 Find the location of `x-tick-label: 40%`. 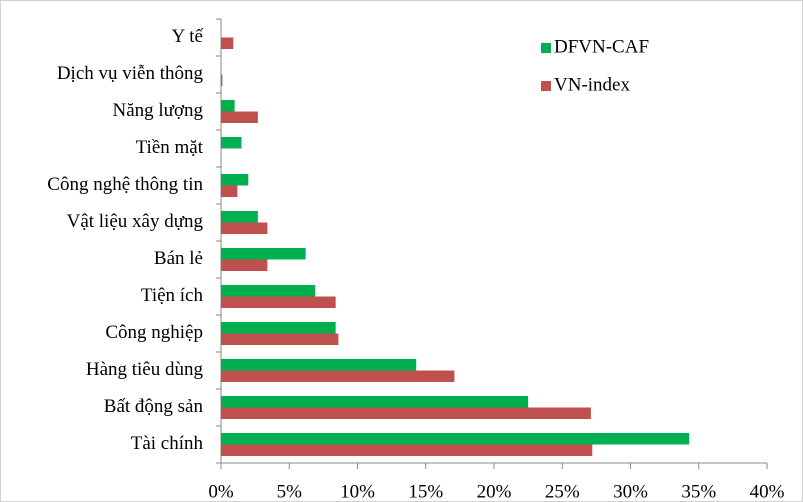

x-tick-label: 40% is located at coordinates (767, 491).